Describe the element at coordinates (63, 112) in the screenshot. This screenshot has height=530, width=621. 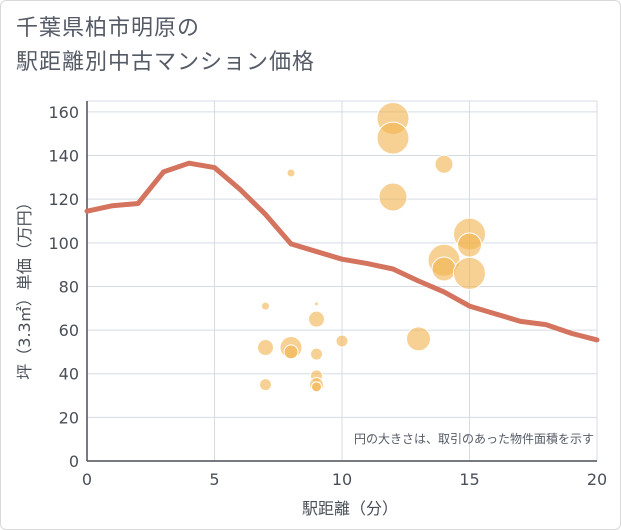
I see `y-tick-label: 160` at that location.